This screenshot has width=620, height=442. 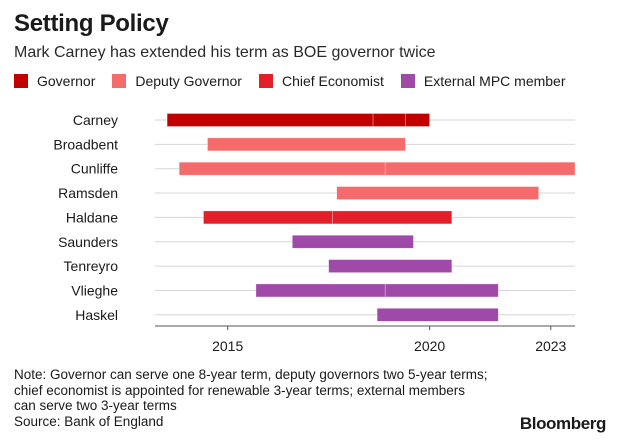 What do you see at coordinates (21, 81) in the screenshot?
I see `legend-swatch-governor` at bounding box center [21, 81].